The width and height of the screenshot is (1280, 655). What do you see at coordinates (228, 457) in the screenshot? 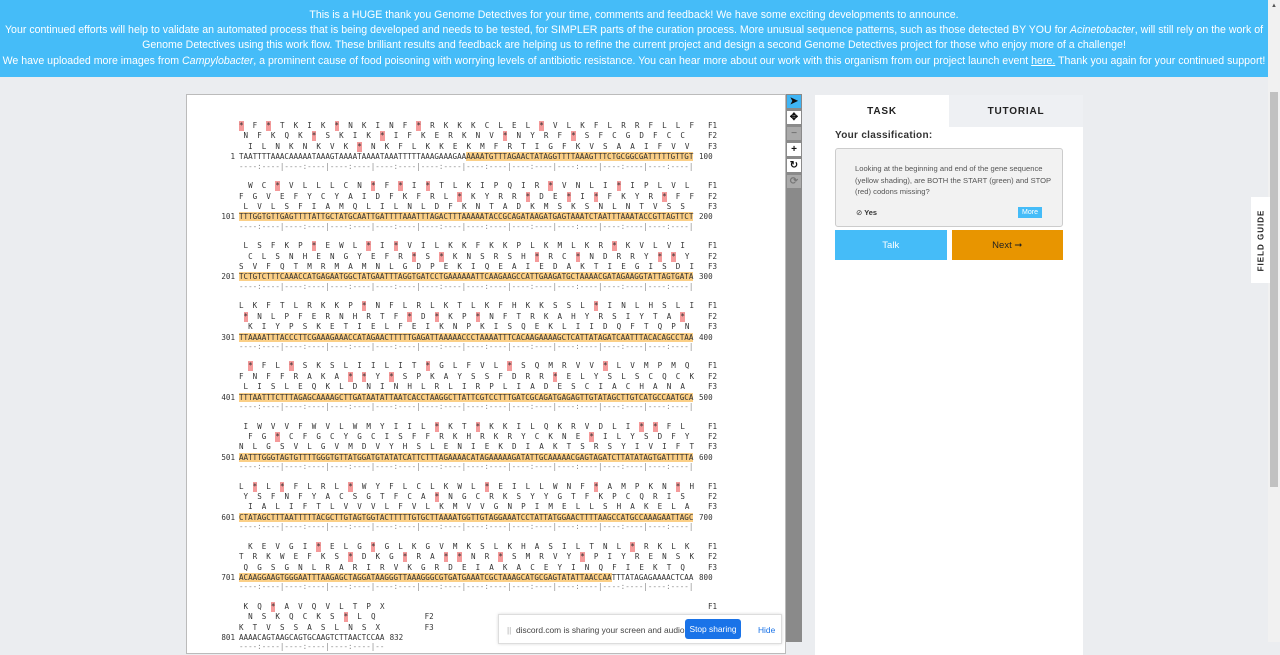
I see `start-position: 501` at bounding box center [228, 457].